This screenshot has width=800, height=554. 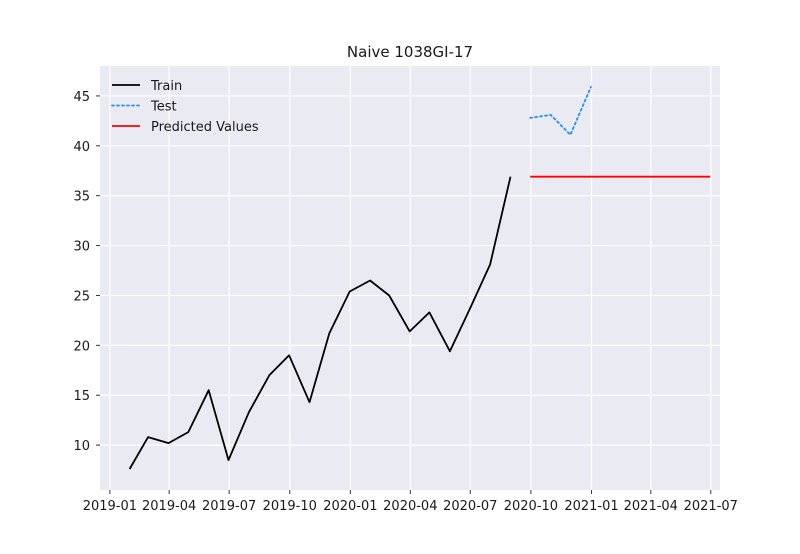 What do you see at coordinates (166, 86) in the screenshot?
I see `legend-label: Train` at bounding box center [166, 86].